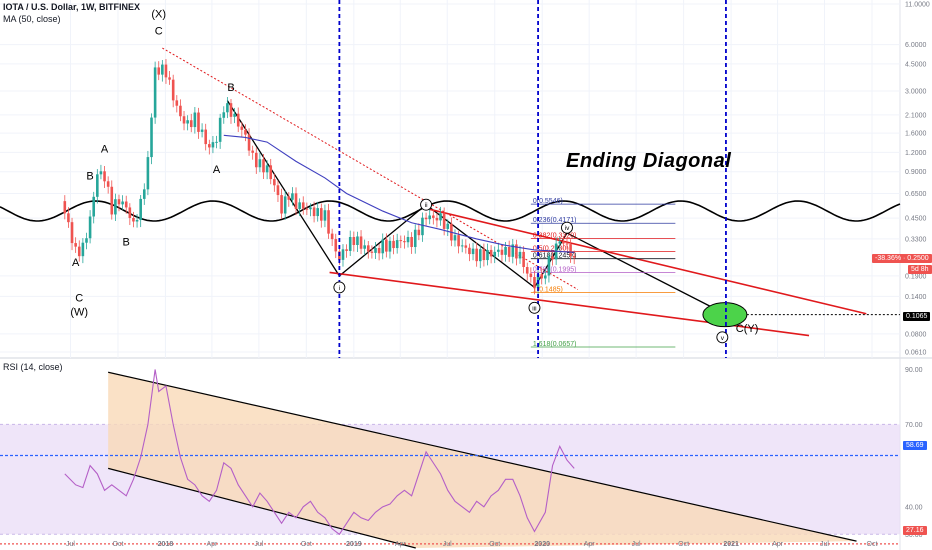 The height and width of the screenshot is (550, 932). Describe the element at coordinates (32, 19) in the screenshot. I see `ma-legend: MA (50, close)` at that location.